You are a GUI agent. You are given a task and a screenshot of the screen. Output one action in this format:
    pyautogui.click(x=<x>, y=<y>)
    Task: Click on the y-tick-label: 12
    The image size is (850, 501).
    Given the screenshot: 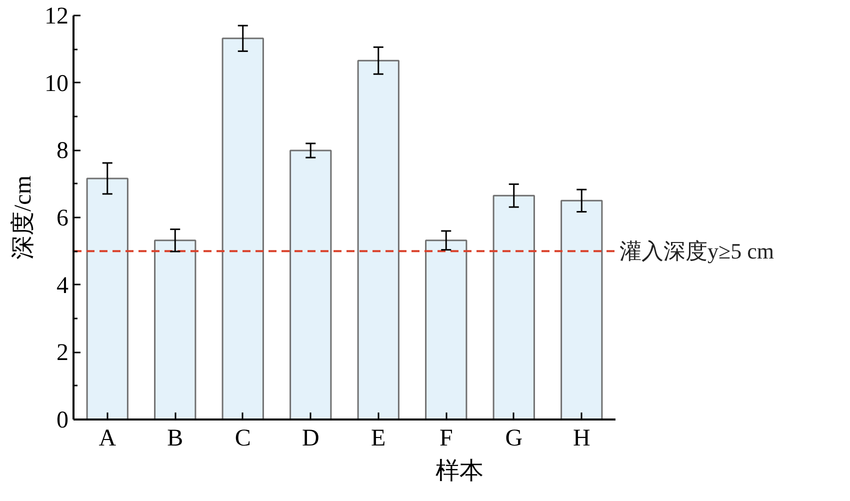 What is the action you would take?
    pyautogui.click(x=56, y=17)
    